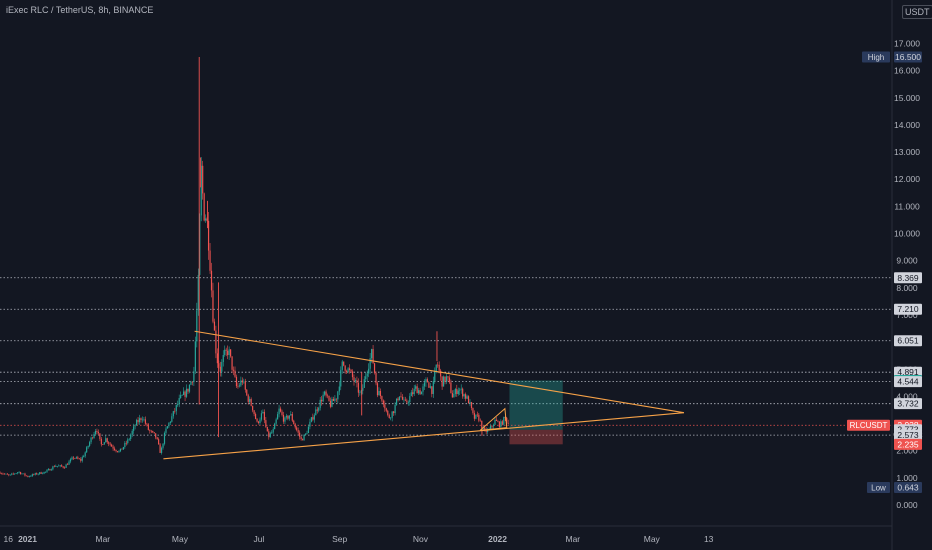  What do you see at coordinates (907, 261) in the screenshot?
I see `y-tick-label: 9.000` at bounding box center [907, 261].